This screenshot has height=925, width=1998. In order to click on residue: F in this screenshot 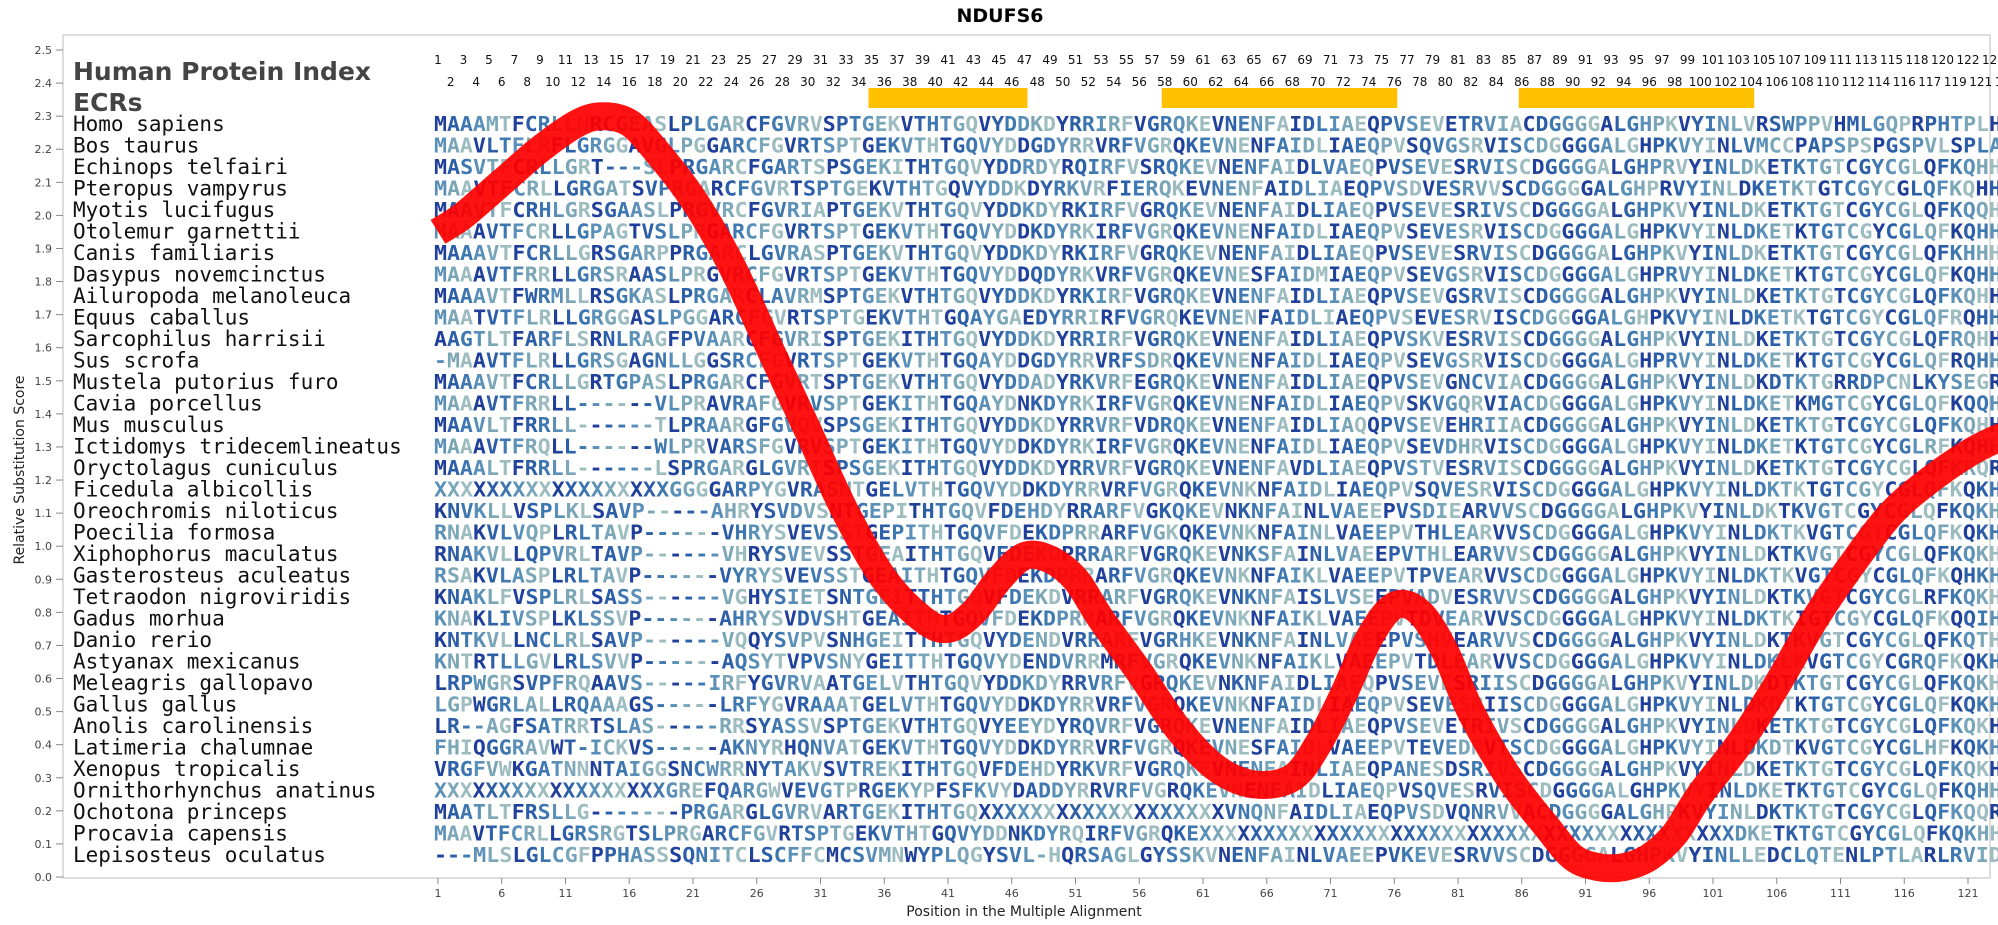, I will do `click(751, 705)`.